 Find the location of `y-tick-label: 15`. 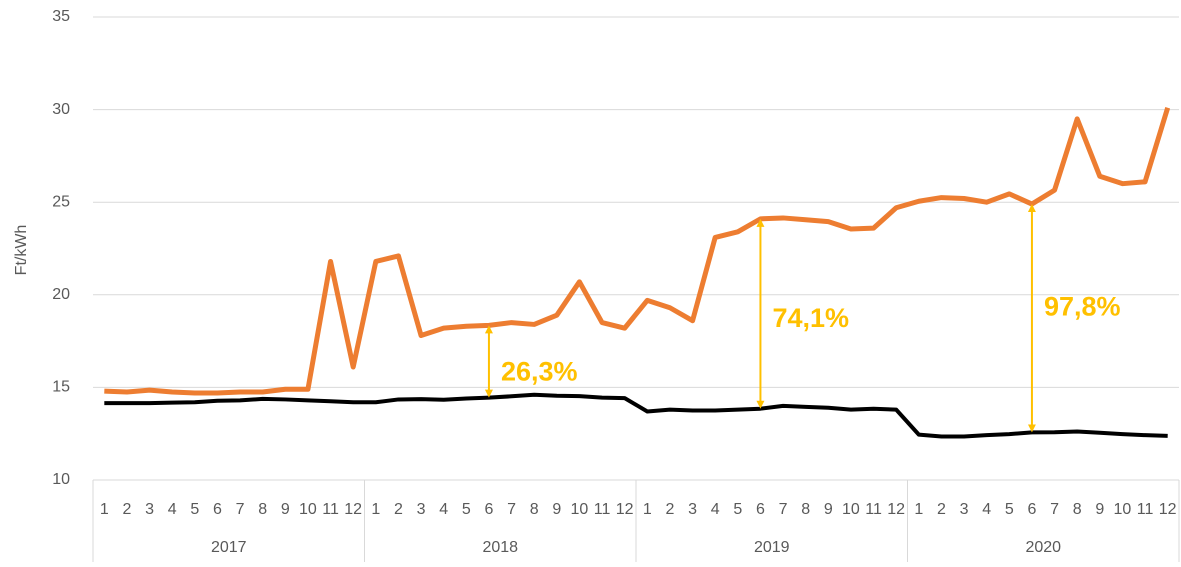

y-tick-label: 15 is located at coordinates (61, 387).